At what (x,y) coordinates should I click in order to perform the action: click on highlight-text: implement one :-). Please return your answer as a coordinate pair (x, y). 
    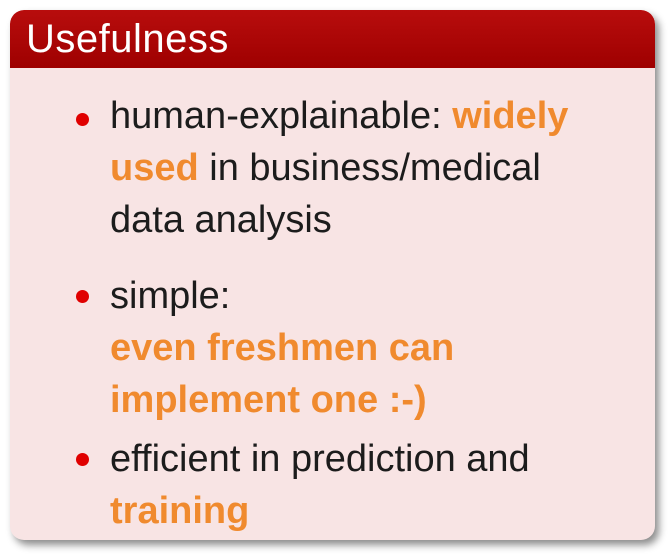
    Looking at the image, I should click on (268, 400).